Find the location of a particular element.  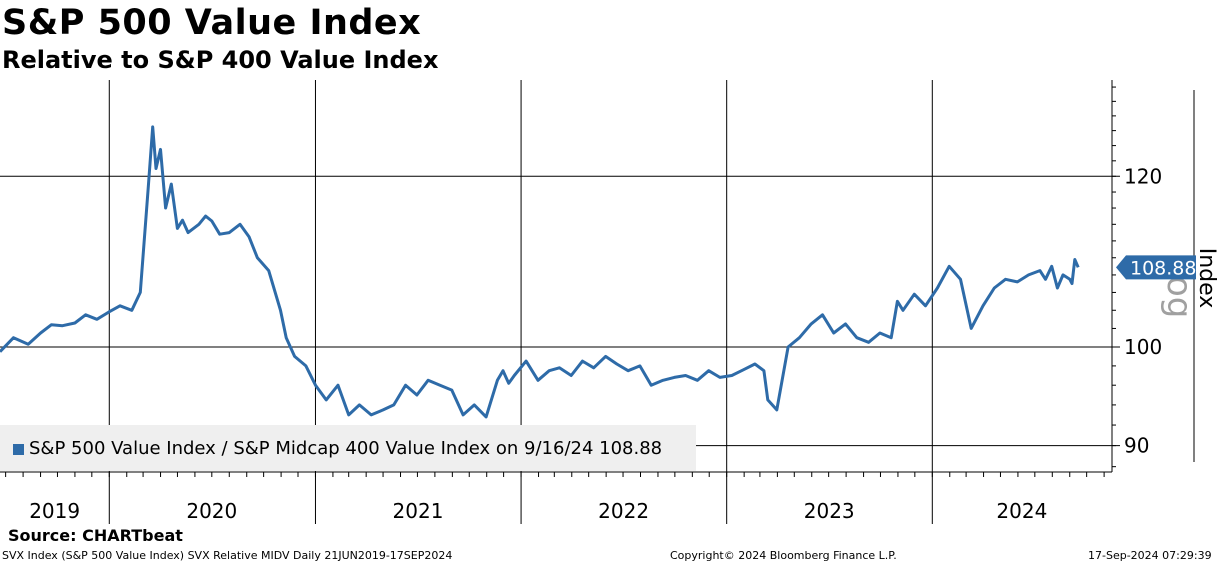

x-tick-label: 2022 is located at coordinates (623, 511).